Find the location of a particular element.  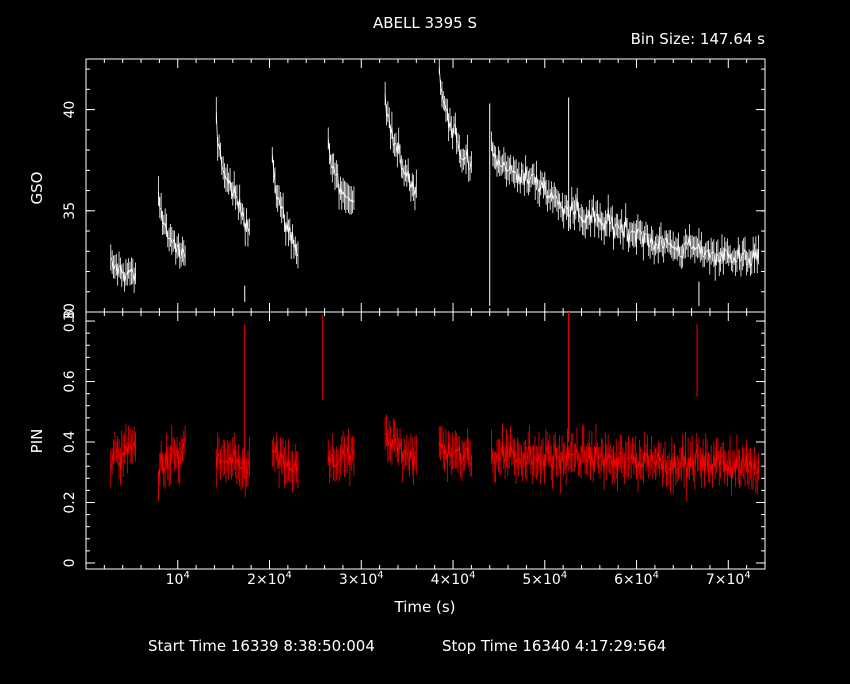

x-axis-label: Time (s) is located at coordinates (425, 607).